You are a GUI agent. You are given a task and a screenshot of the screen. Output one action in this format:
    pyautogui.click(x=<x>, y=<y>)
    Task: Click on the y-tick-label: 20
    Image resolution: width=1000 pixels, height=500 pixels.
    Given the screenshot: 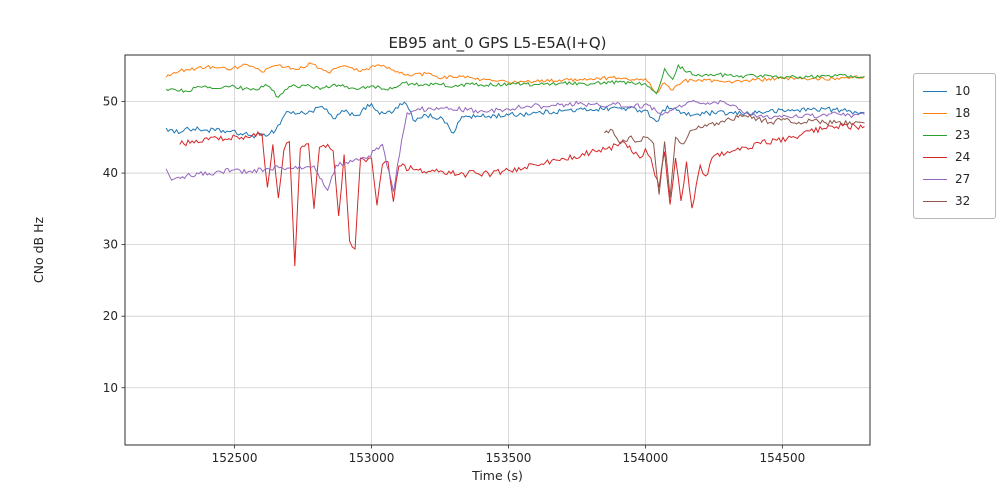 What is the action you would take?
    pyautogui.click(x=110, y=316)
    